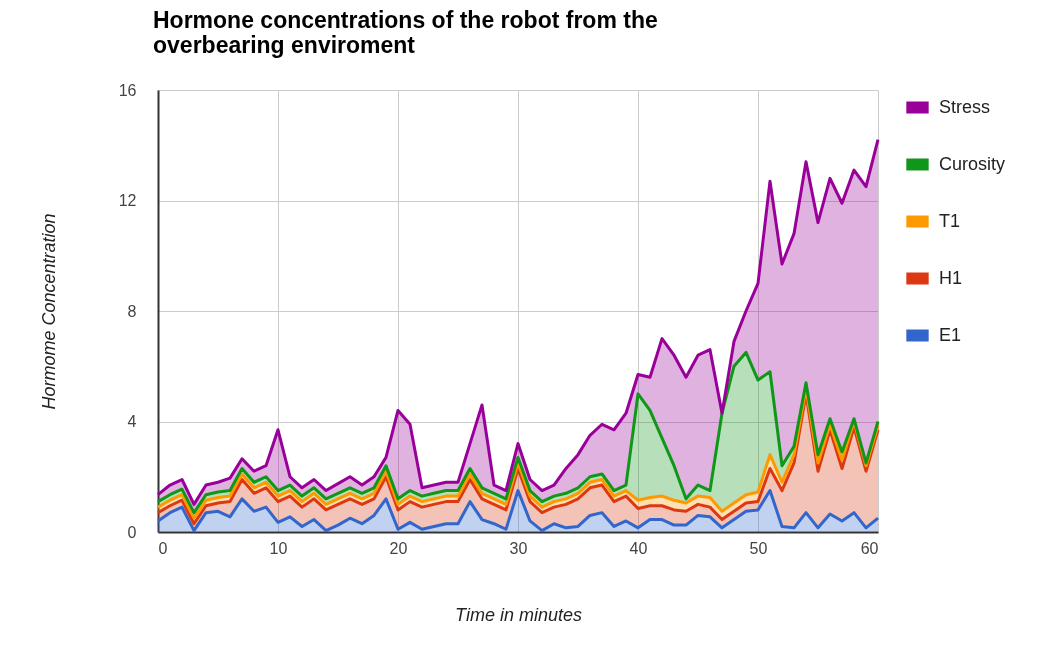  I want to click on y-tick-label: 8, so click(132, 311).